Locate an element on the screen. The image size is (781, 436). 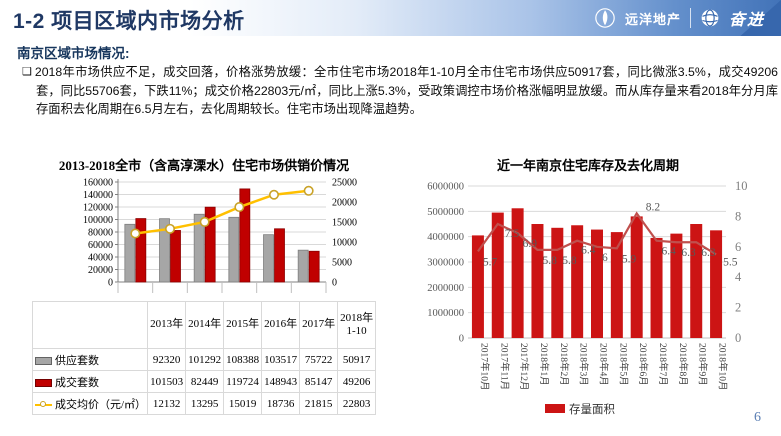
table-corner-cell is located at coordinates (90, 325).